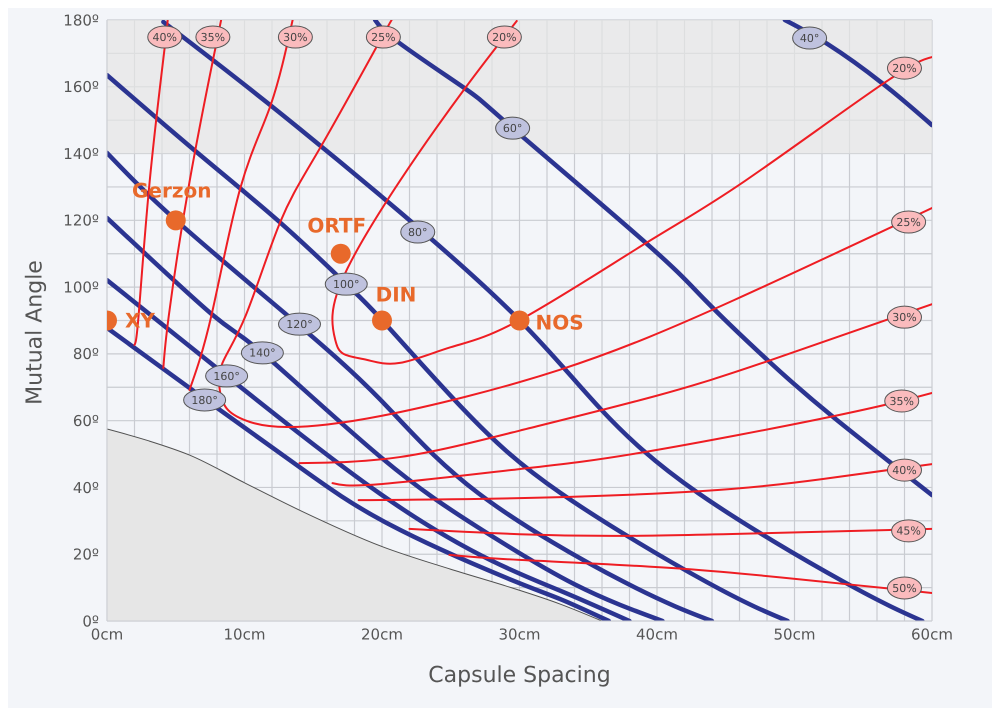  Describe the element at coordinates (519, 635) in the screenshot. I see `x-tick-label: 30cm` at that location.